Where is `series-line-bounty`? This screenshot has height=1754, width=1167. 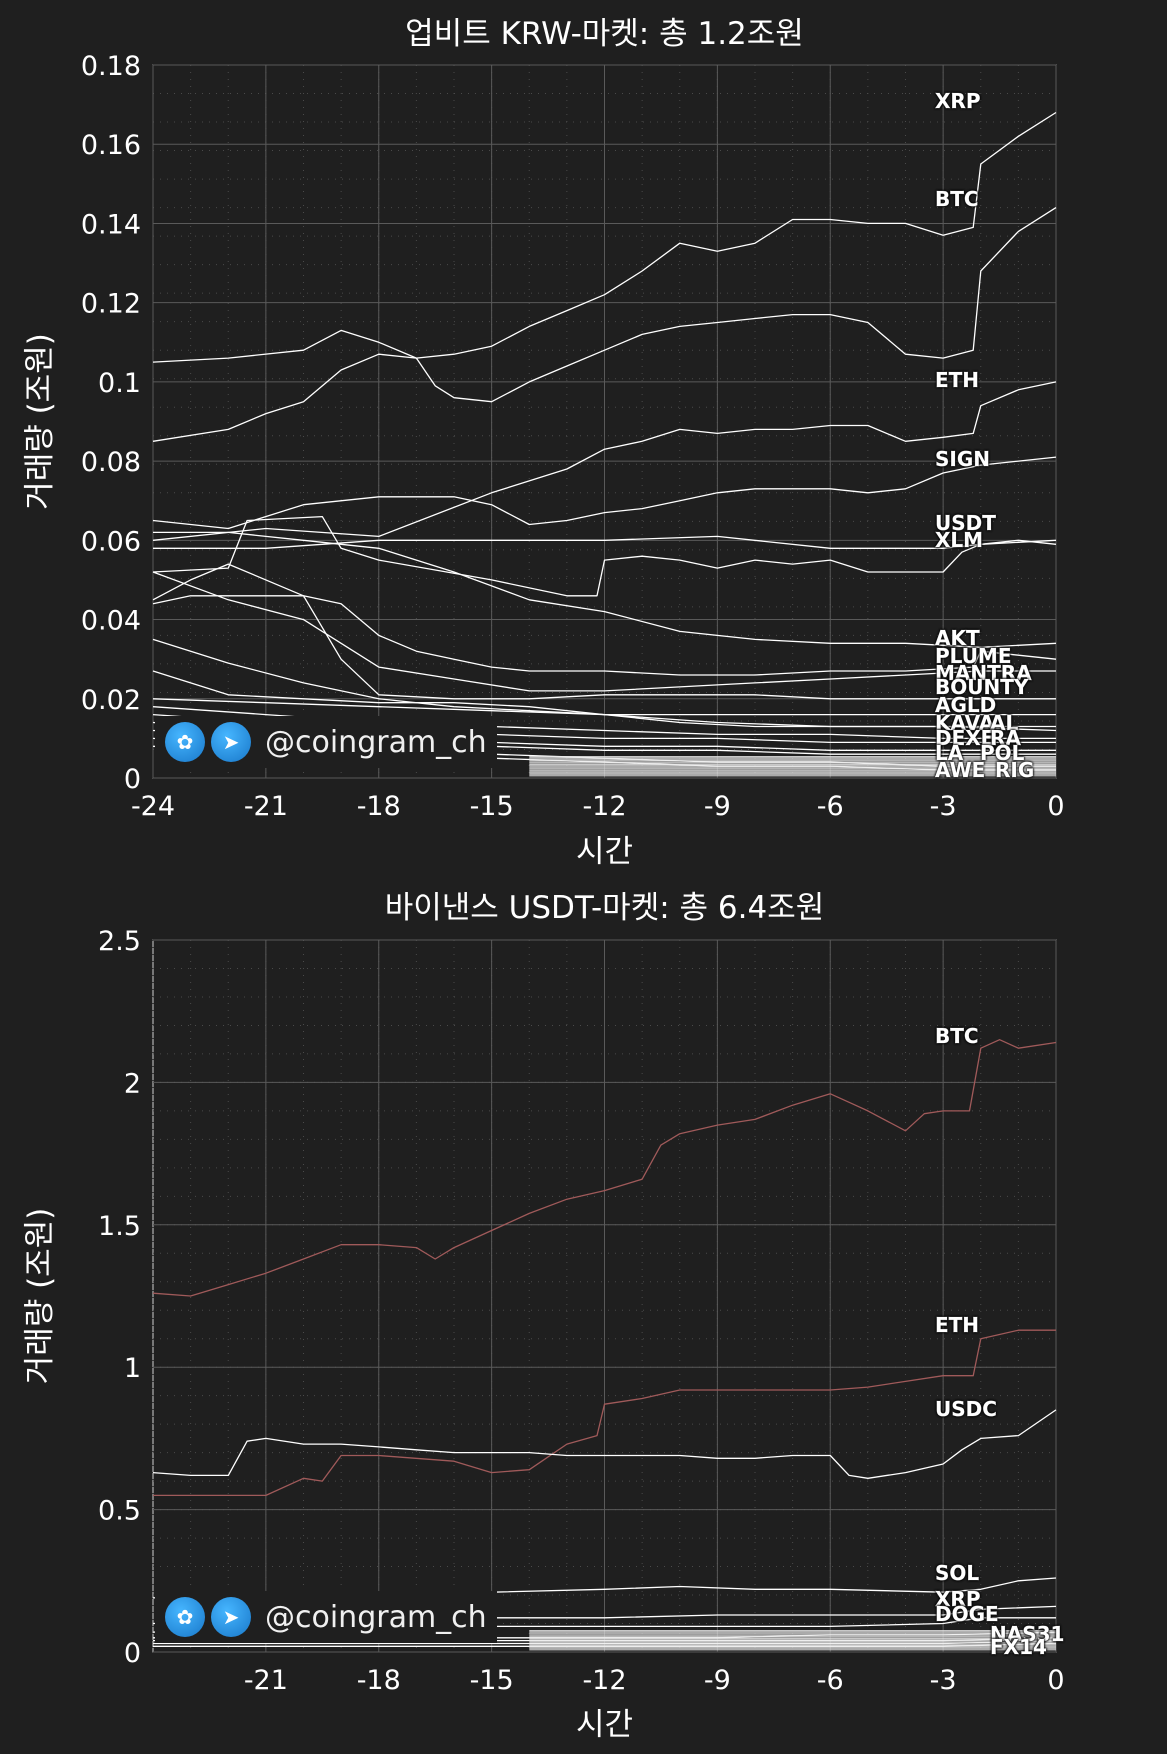 series-line-bounty is located at coordinates (604, 631).